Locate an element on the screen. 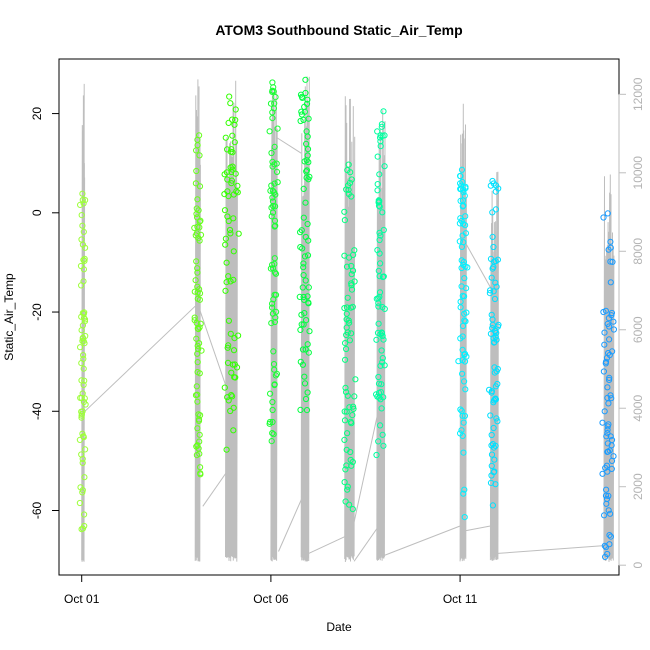 This screenshot has height=650, width=650. y2-tick-label: 12000 is located at coordinates (638, 94).